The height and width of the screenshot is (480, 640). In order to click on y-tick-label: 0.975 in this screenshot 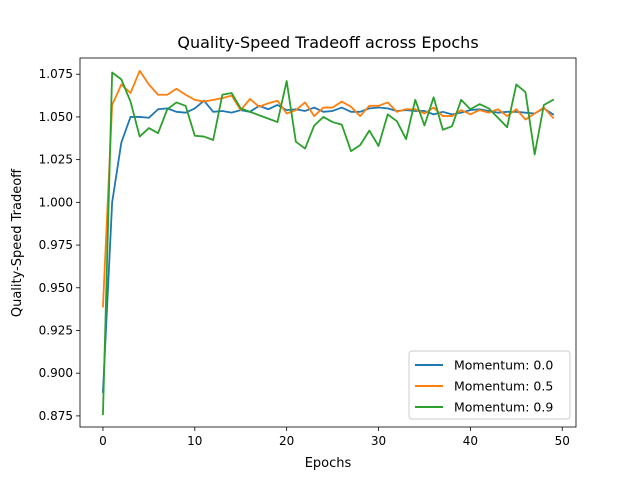, I will do `click(56, 245)`.